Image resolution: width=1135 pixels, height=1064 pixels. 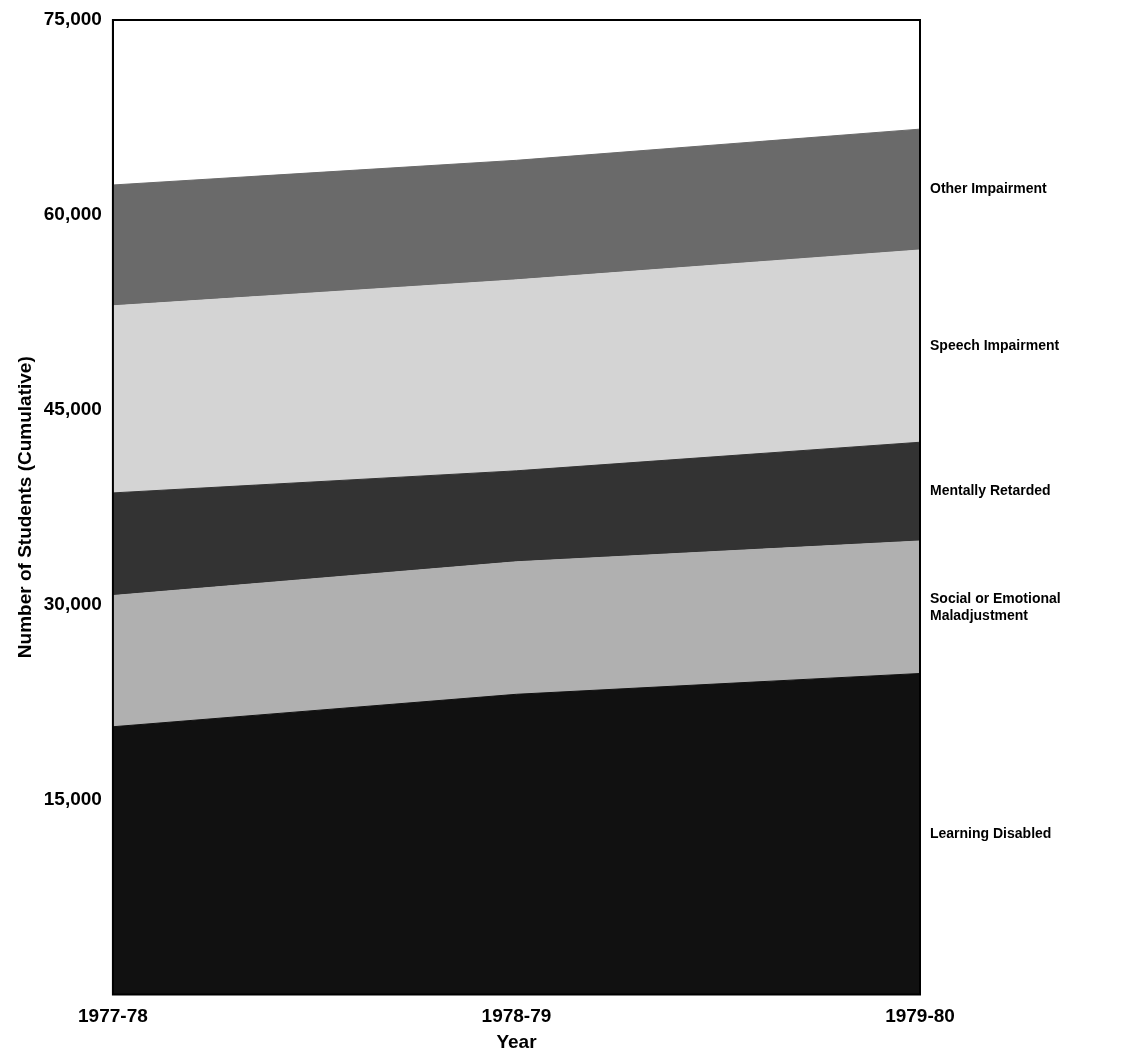 What do you see at coordinates (72, 798) in the screenshot?
I see `y-tick-label: 15,000` at bounding box center [72, 798].